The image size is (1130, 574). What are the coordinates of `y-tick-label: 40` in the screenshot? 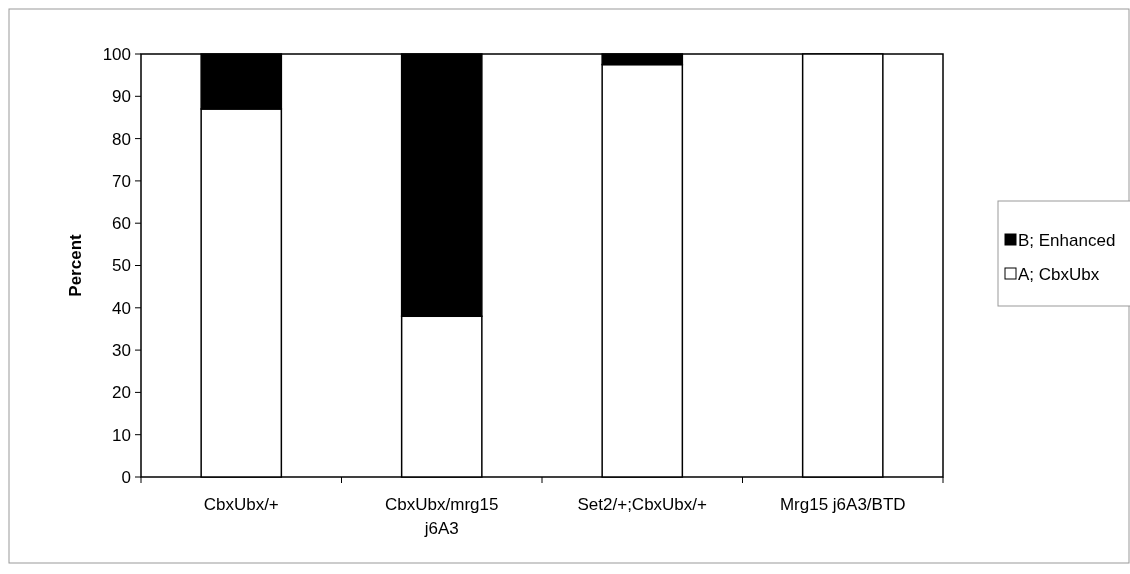 It's located at (121, 308).